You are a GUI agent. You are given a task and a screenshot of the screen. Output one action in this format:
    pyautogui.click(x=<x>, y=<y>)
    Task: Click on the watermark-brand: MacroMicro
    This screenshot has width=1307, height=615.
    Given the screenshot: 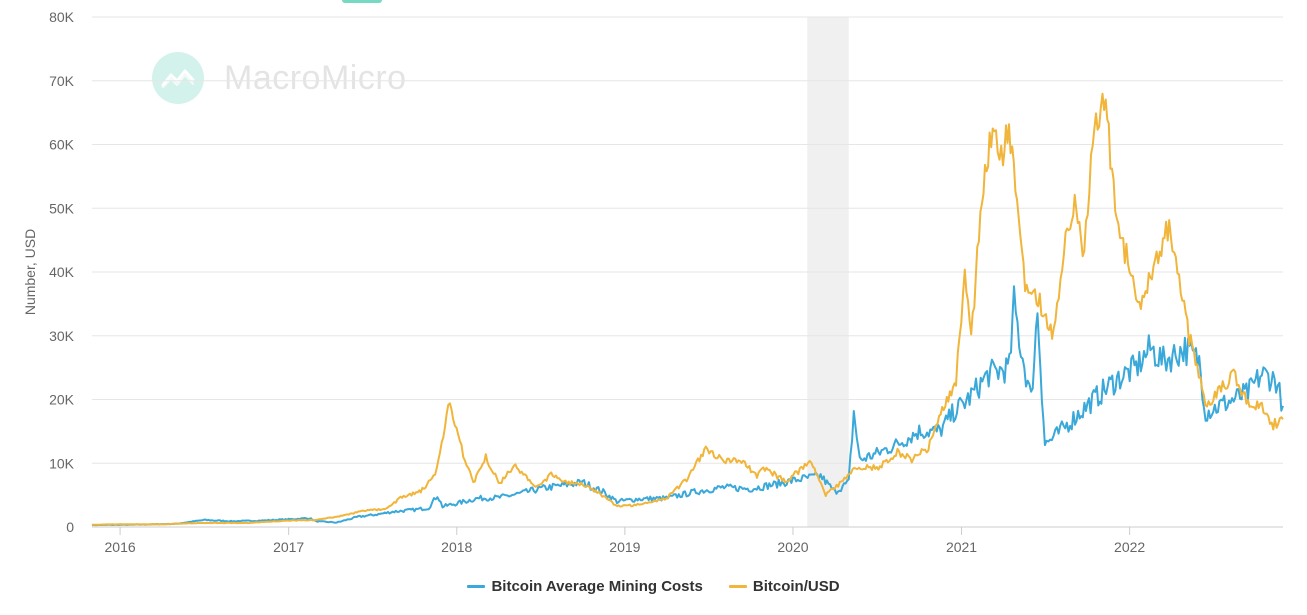 What is the action you would take?
    pyautogui.click(x=315, y=77)
    